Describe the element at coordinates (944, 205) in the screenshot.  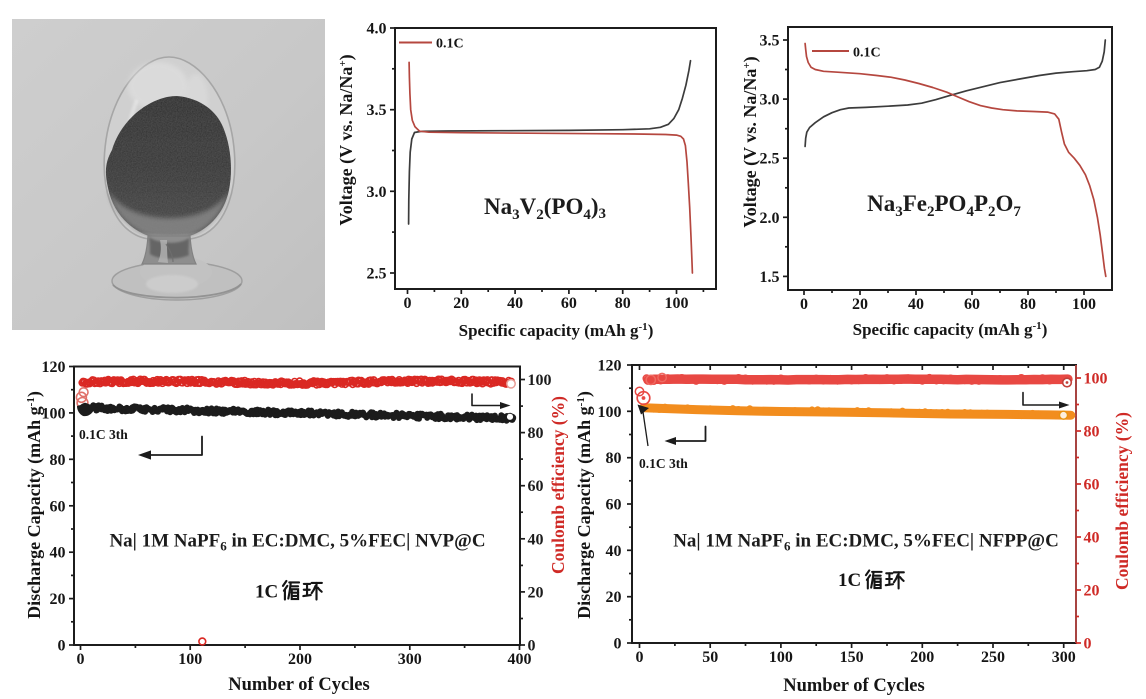
I see `svg-text: Na3Fe2PO4P2O7` at that location.